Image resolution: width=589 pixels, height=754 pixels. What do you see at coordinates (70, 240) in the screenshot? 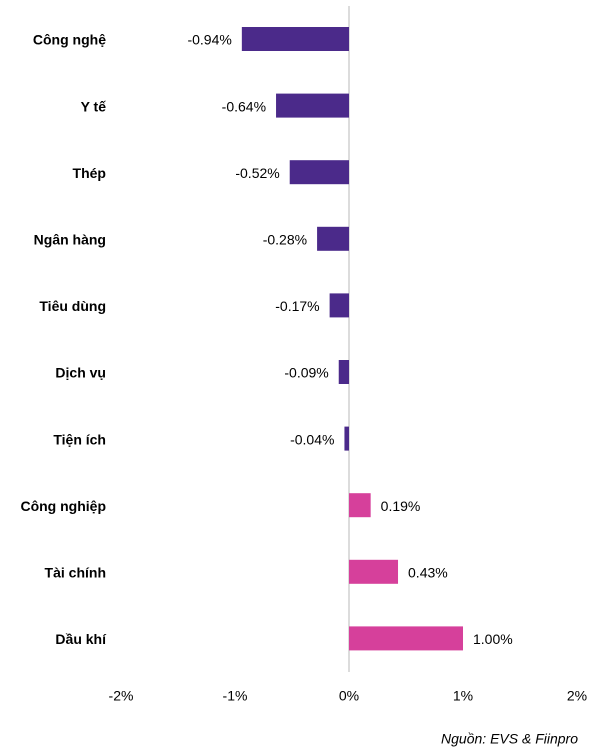
I see `category-label: Ngân hàng` at bounding box center [70, 240].